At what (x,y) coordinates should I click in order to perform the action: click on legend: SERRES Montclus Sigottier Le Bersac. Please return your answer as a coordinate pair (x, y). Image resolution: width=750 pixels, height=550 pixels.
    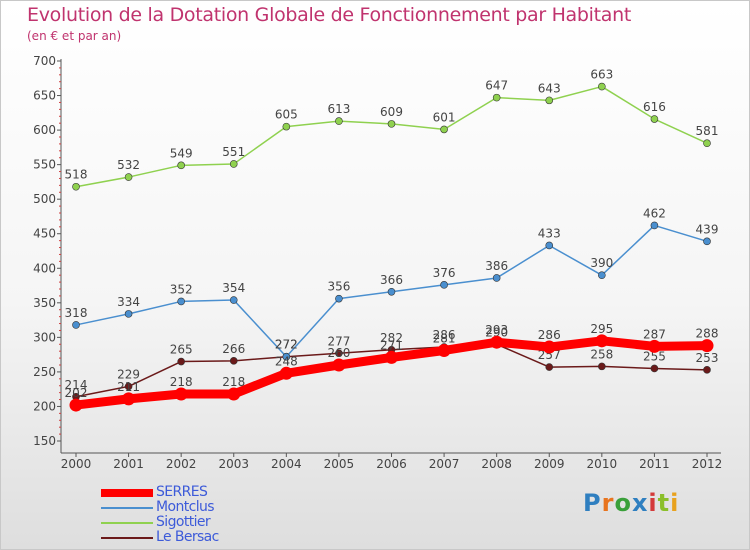
    Looking at the image, I should click on (251, 515).